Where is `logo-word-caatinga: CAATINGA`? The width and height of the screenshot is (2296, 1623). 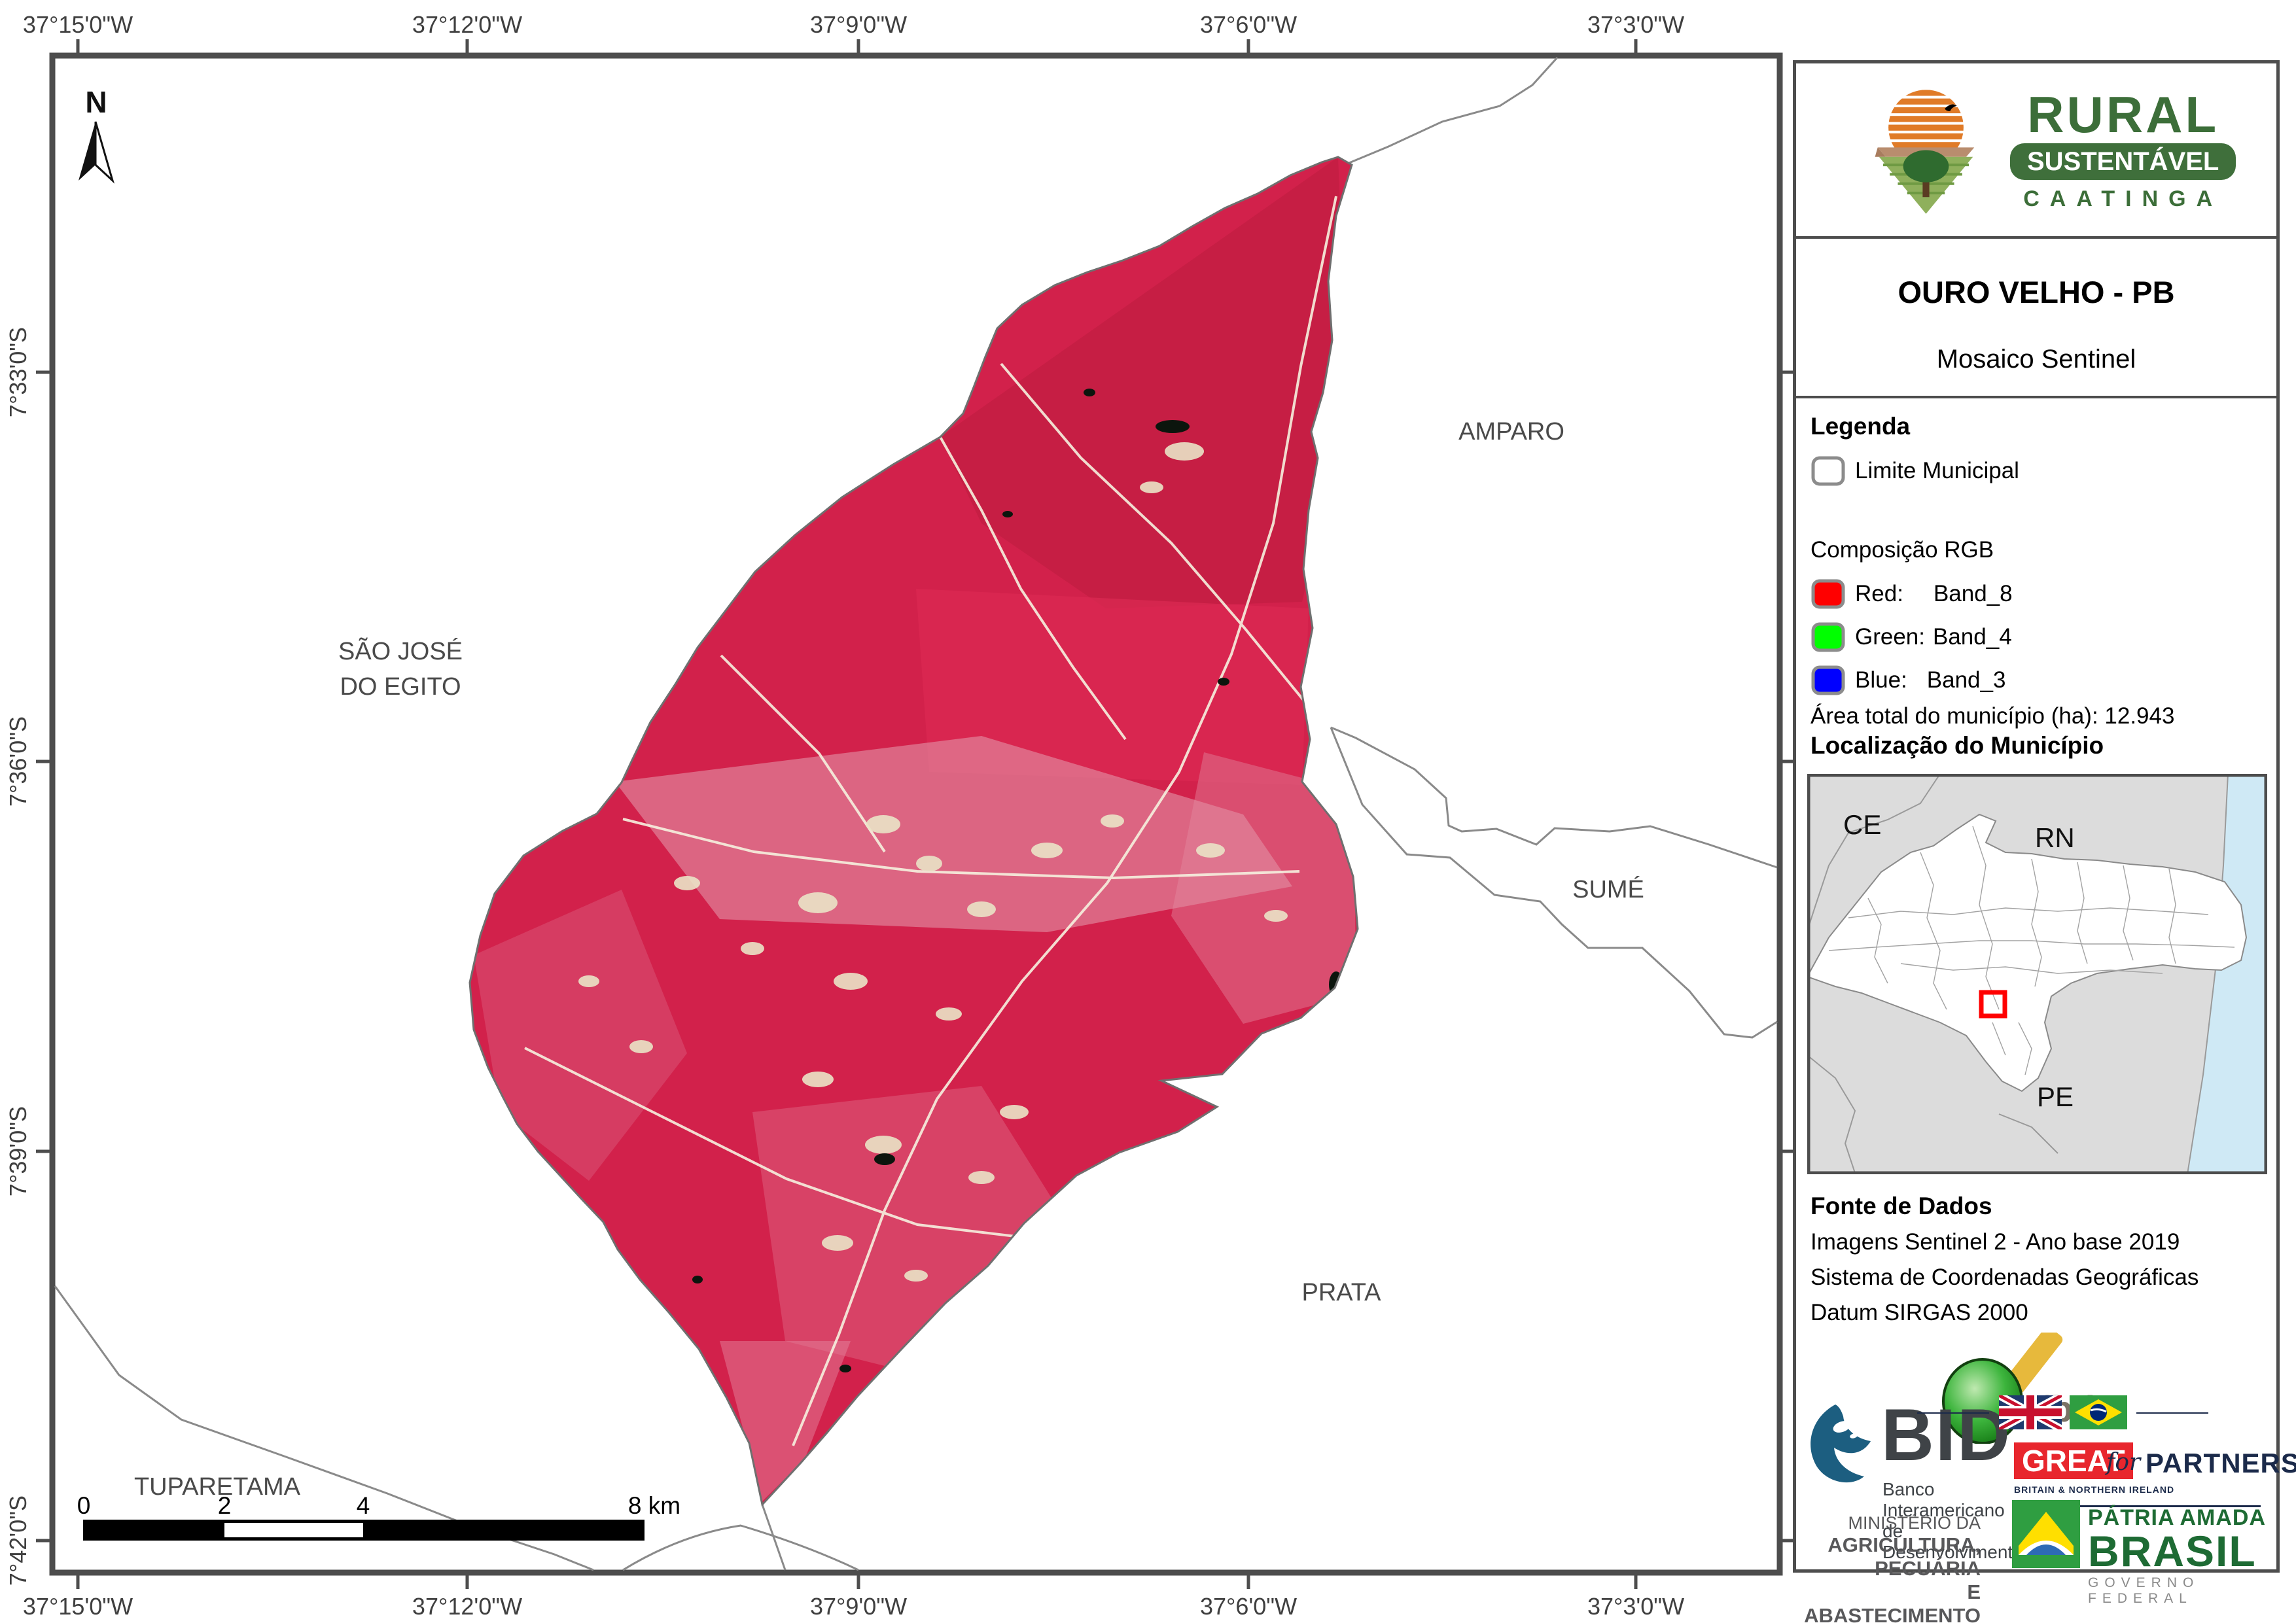 logo-word-caatinga: CAATINGA is located at coordinates (2123, 199).